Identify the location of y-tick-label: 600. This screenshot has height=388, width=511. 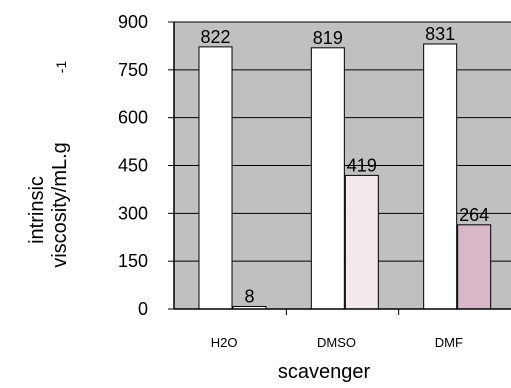
(133, 118).